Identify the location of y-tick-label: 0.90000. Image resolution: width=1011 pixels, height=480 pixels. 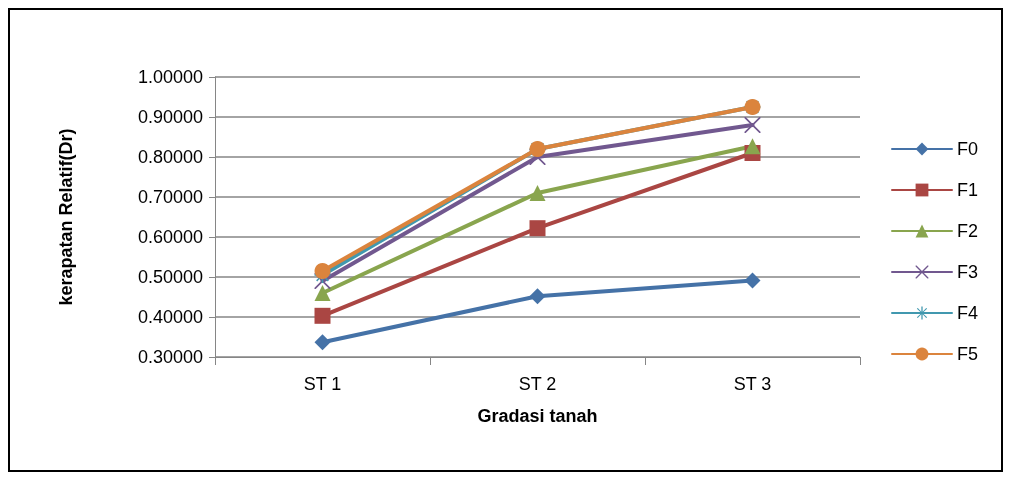
(170, 117).